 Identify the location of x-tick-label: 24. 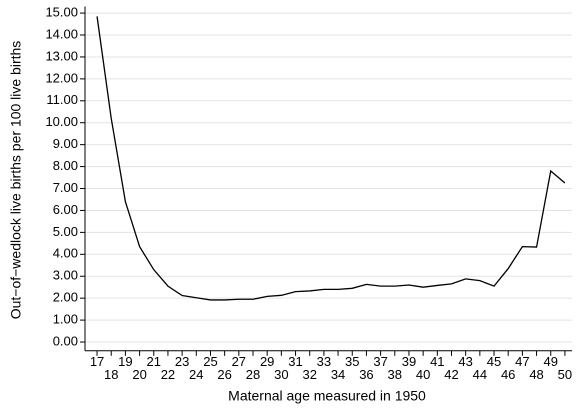
(196, 374).